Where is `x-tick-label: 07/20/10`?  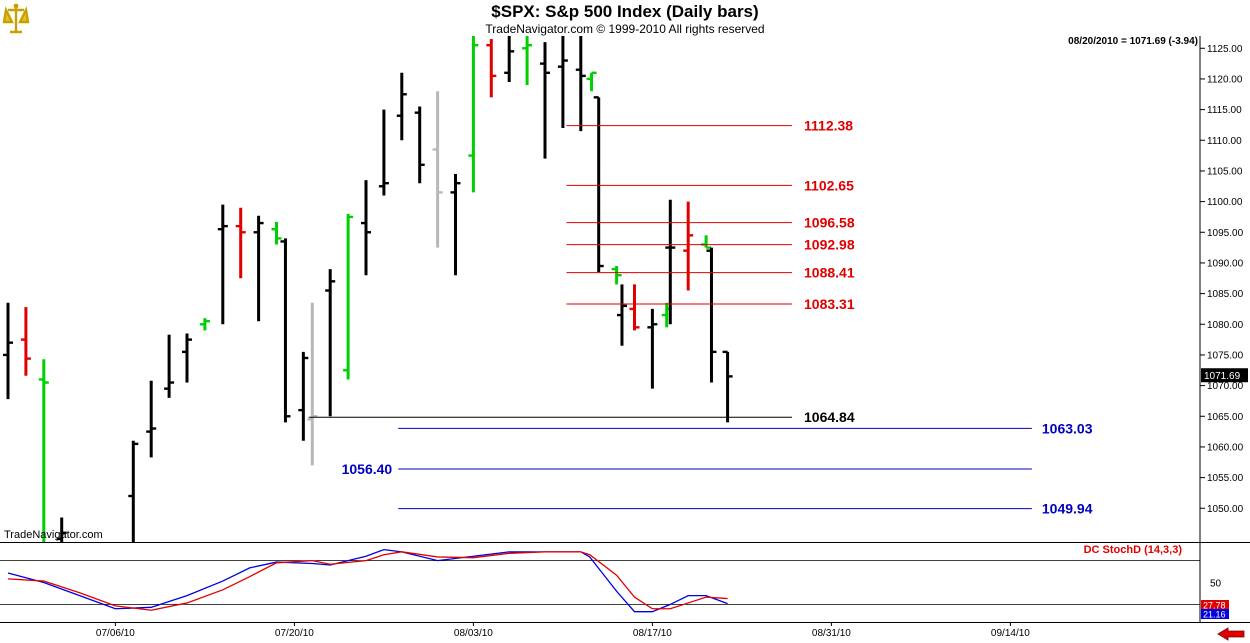 x-tick-label: 07/20/10 is located at coordinates (294, 633).